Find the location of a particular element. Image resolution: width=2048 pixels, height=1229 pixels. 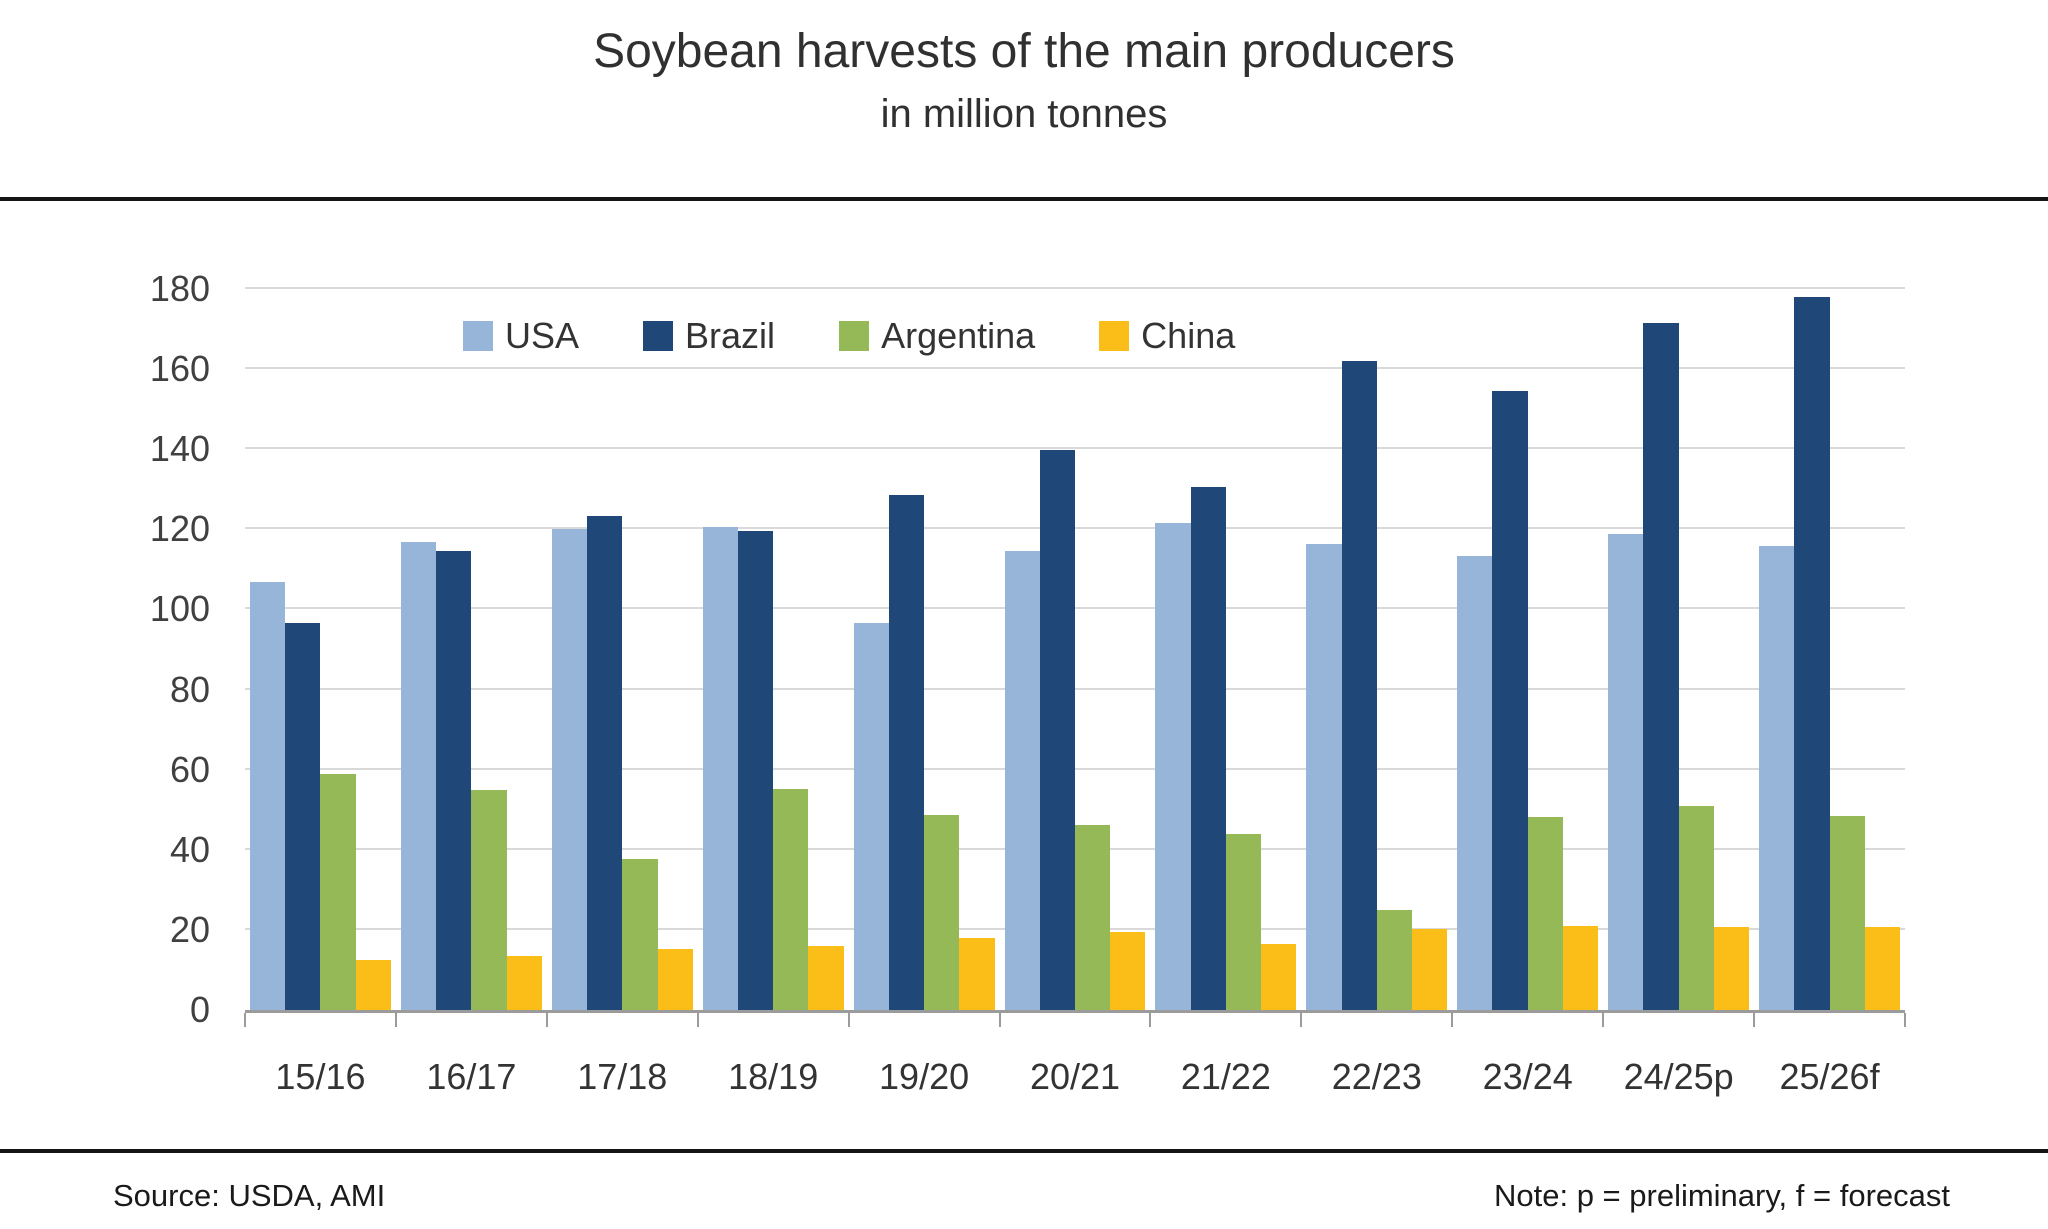

bar-argentina-24-25p is located at coordinates (1696, 908).